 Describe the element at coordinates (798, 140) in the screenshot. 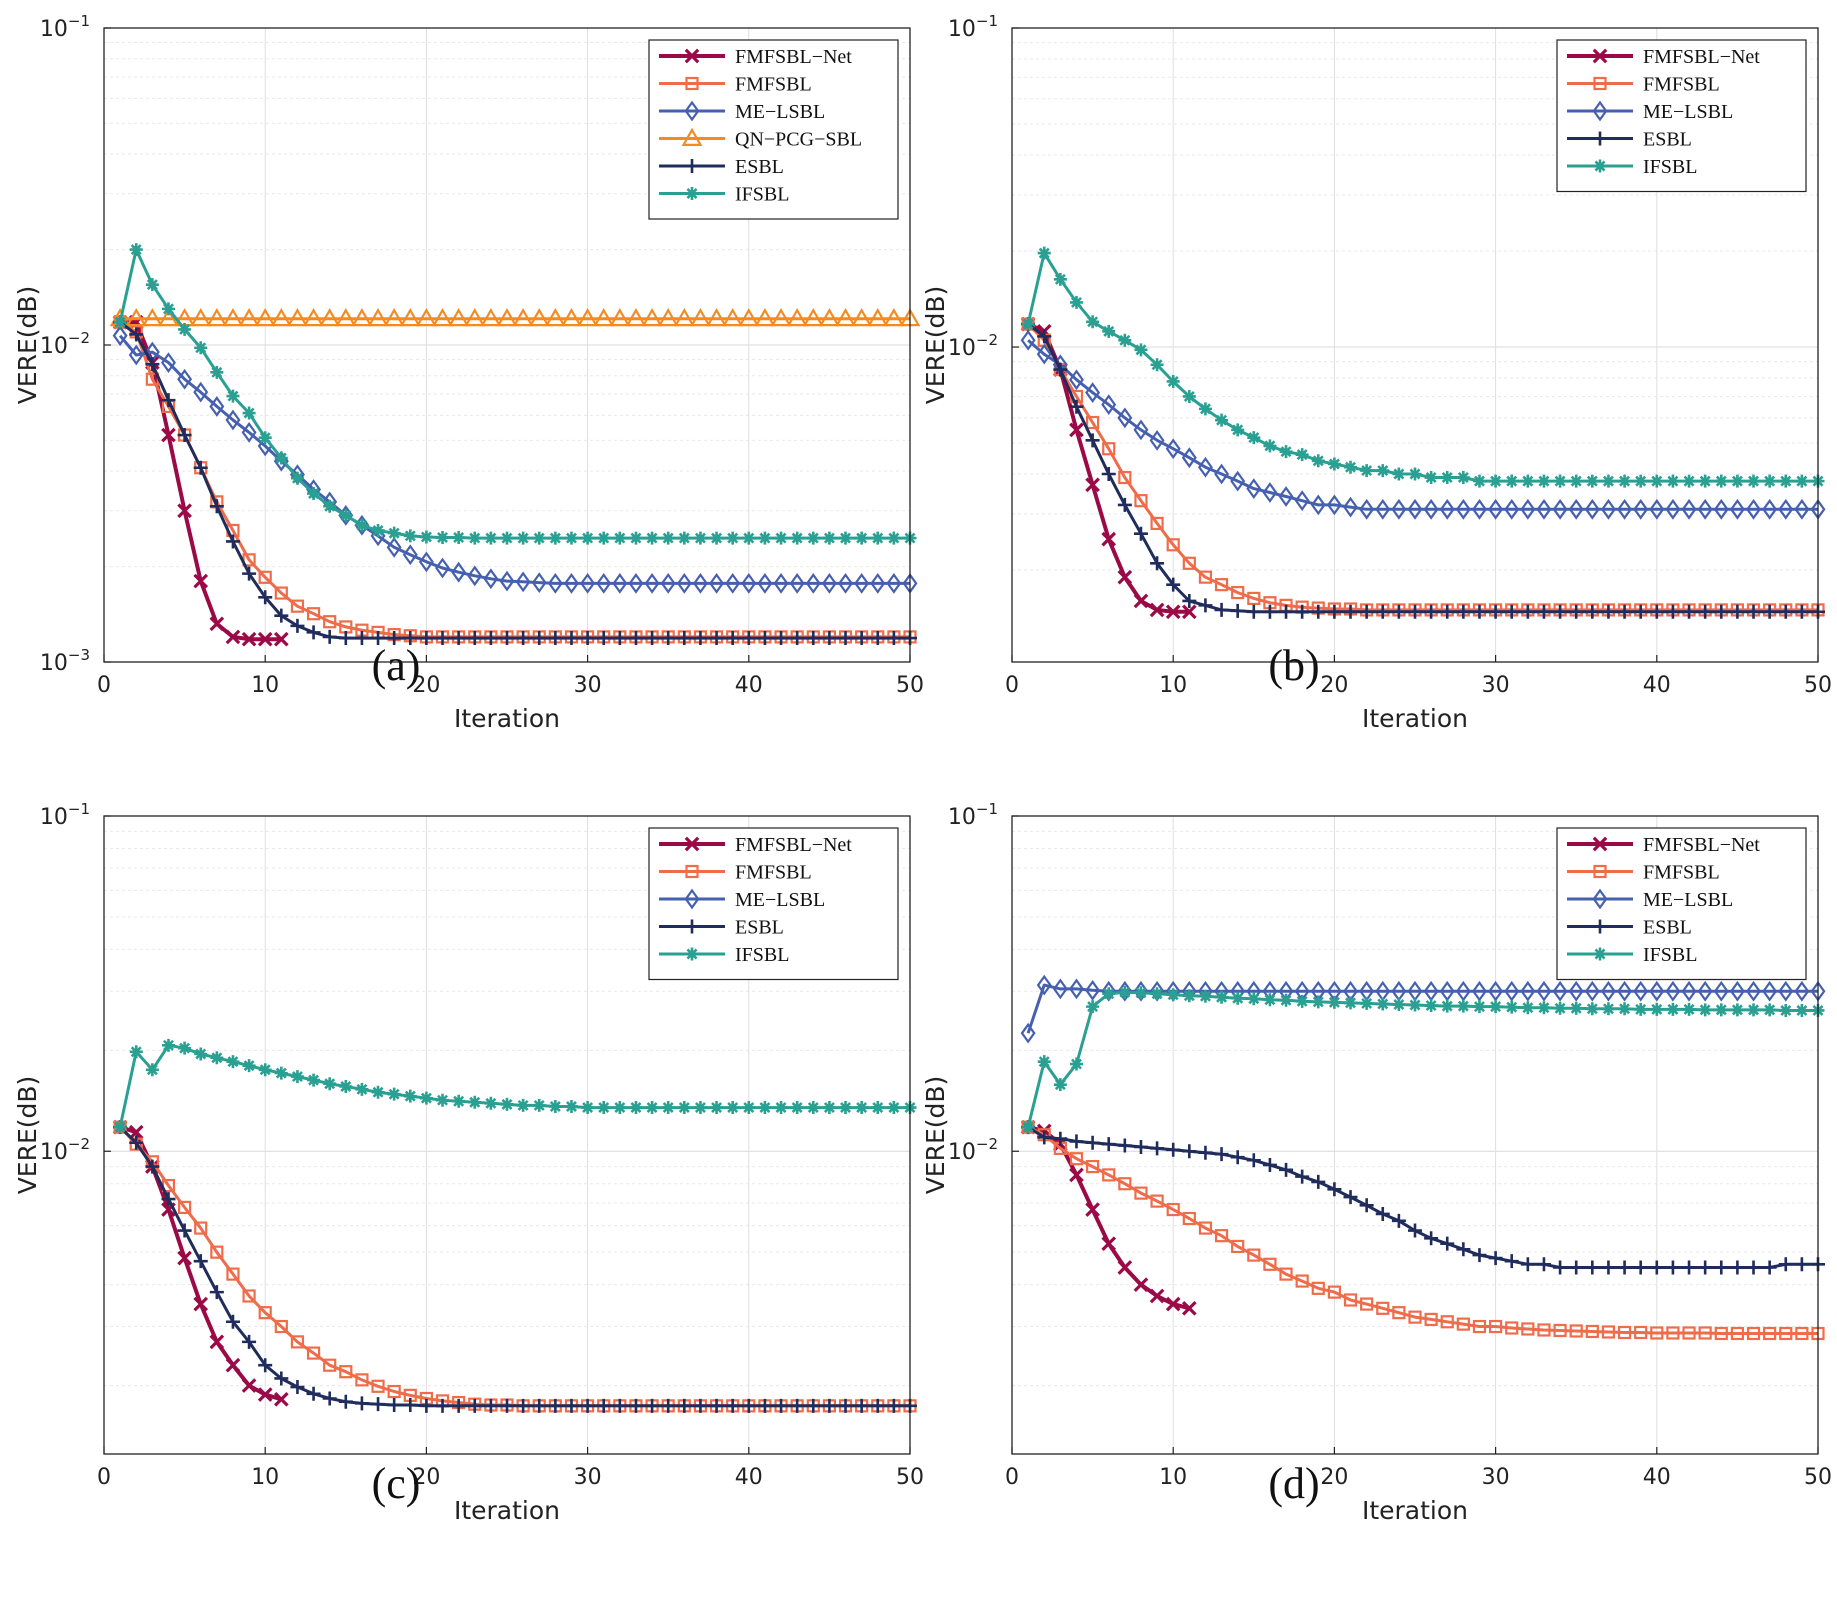

I see `legend-label: QN−PCG−SBL` at that location.